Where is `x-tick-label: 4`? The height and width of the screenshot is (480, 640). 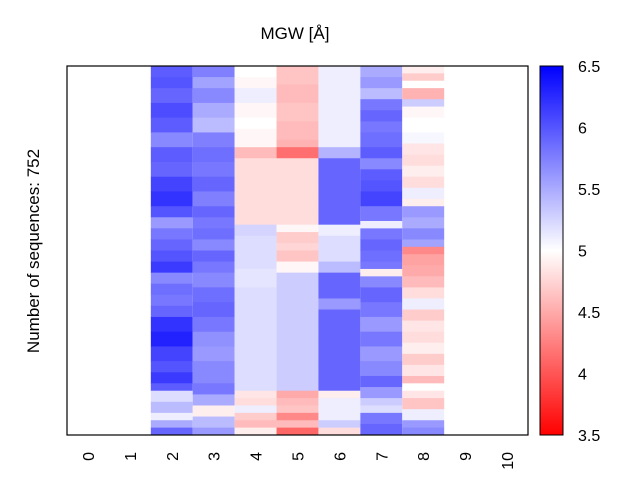
x-tick-label: 4 is located at coordinates (257, 456).